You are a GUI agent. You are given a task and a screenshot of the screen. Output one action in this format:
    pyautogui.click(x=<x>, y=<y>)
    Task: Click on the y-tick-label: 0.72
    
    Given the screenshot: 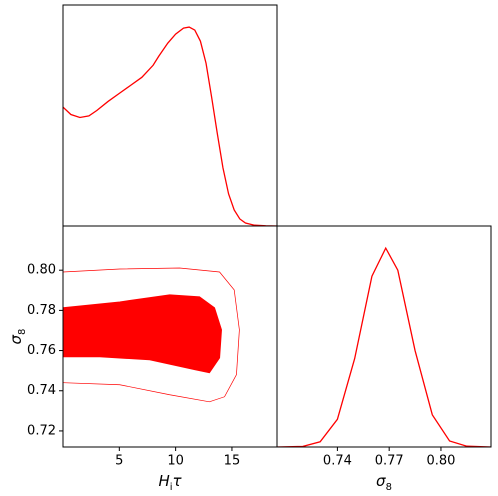 What is the action you would take?
    pyautogui.click(x=41, y=430)
    